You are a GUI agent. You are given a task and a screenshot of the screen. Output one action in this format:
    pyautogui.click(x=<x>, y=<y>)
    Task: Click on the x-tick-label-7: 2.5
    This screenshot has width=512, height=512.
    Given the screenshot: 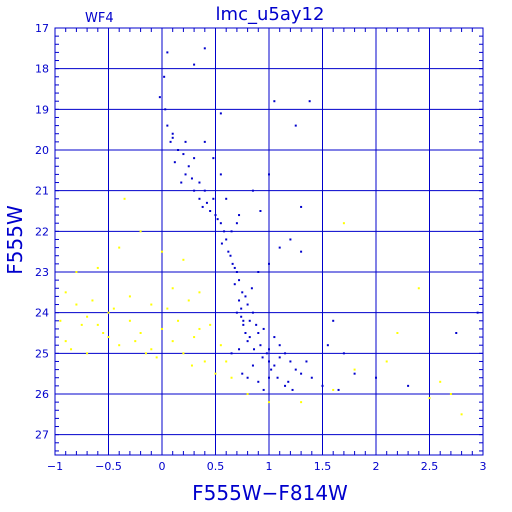 What is the action you would take?
    pyautogui.click(x=430, y=466)
    